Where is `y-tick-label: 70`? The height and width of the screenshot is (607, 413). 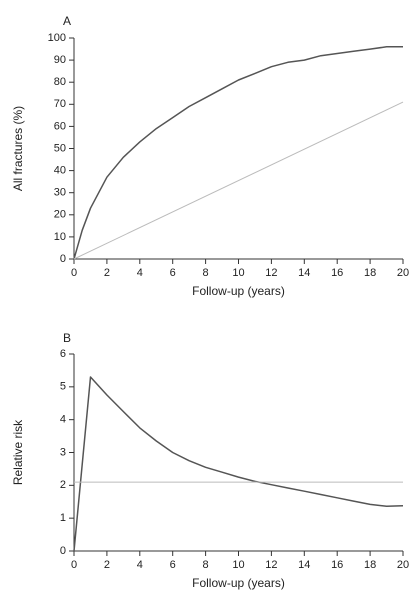 y-tick-label: 70 is located at coordinates (60, 104).